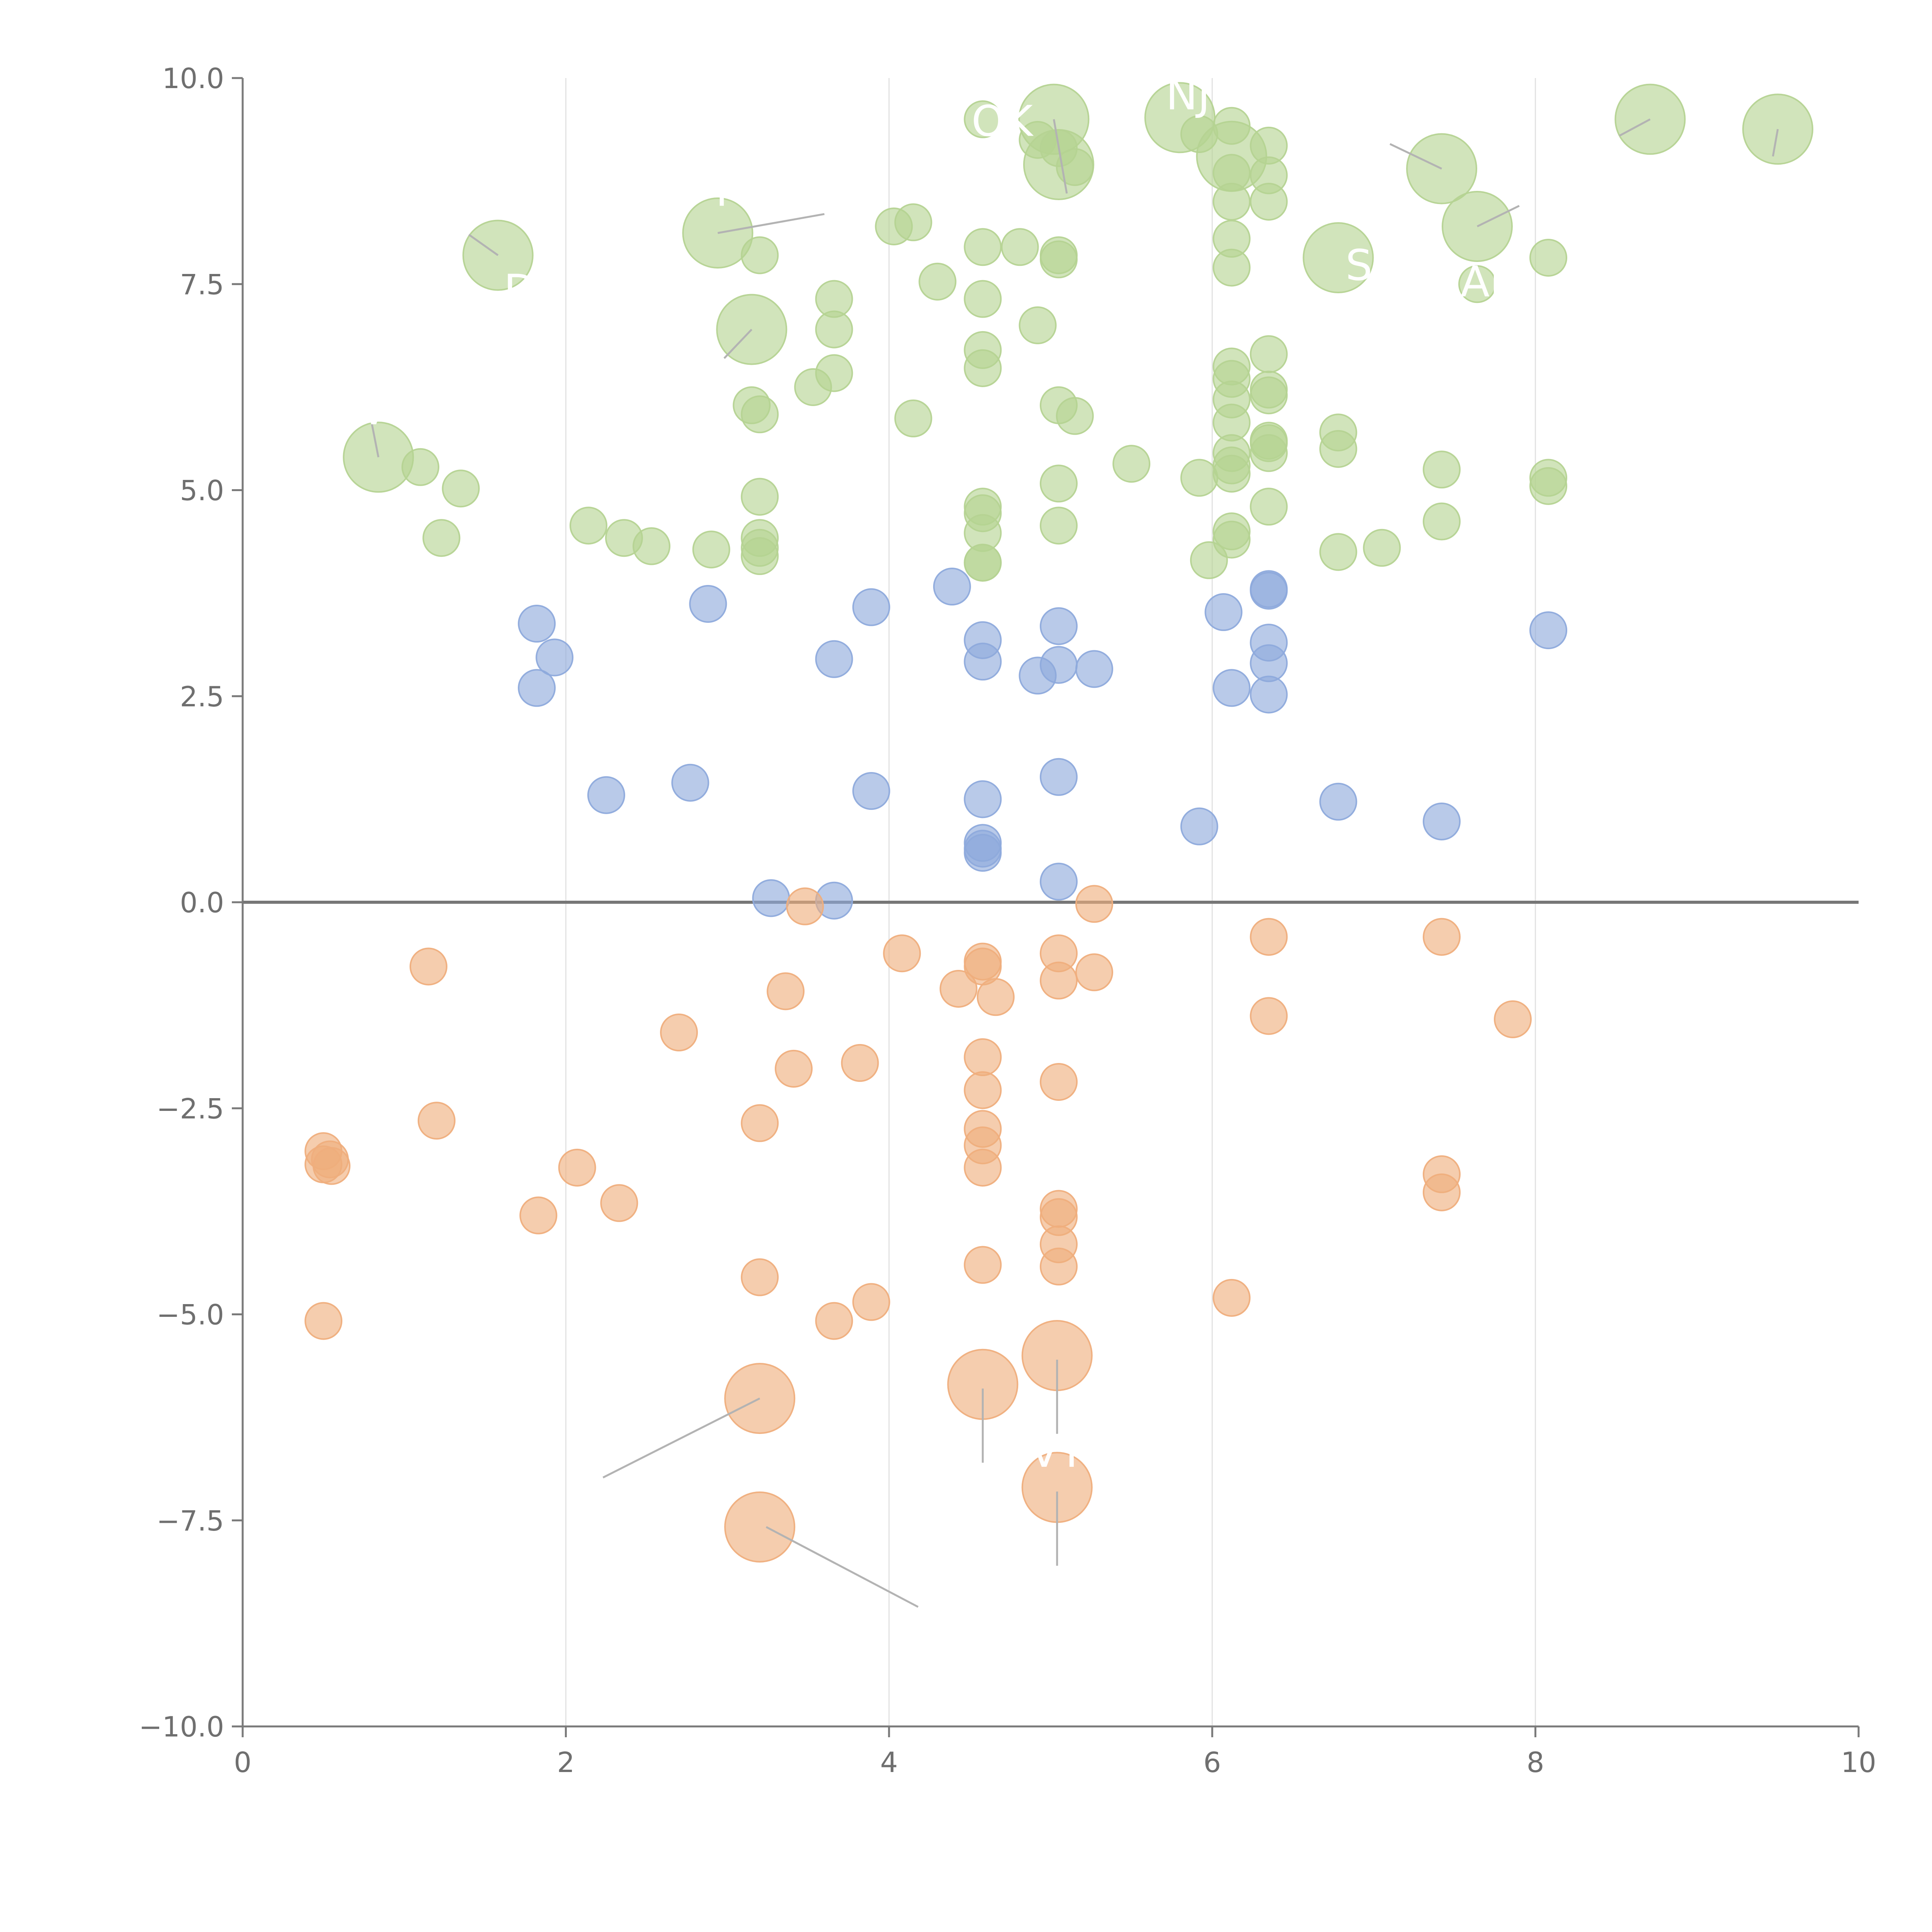 This screenshot has height=1932, width=1932. Describe the element at coordinates (1536, 1763) in the screenshot. I see `x-tick-label: 8` at that location.